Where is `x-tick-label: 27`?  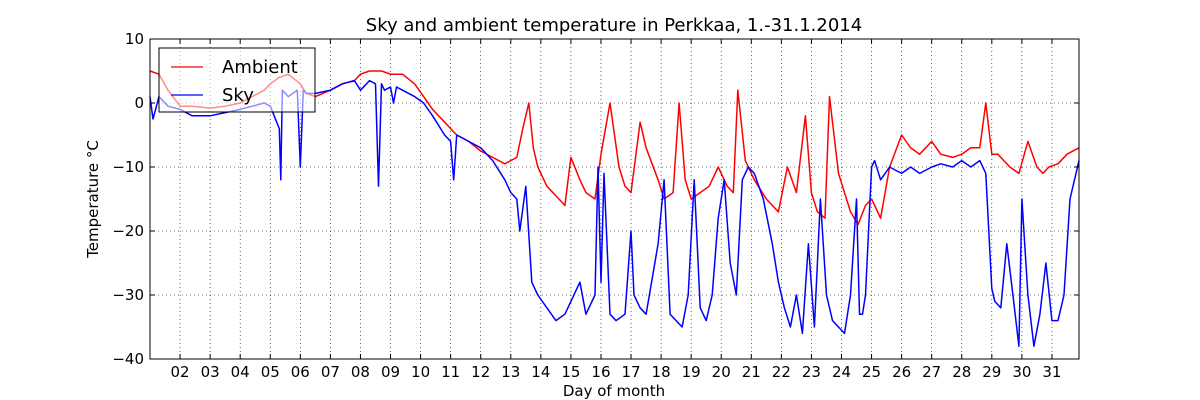 x-tick-label: 27 is located at coordinates (931, 372).